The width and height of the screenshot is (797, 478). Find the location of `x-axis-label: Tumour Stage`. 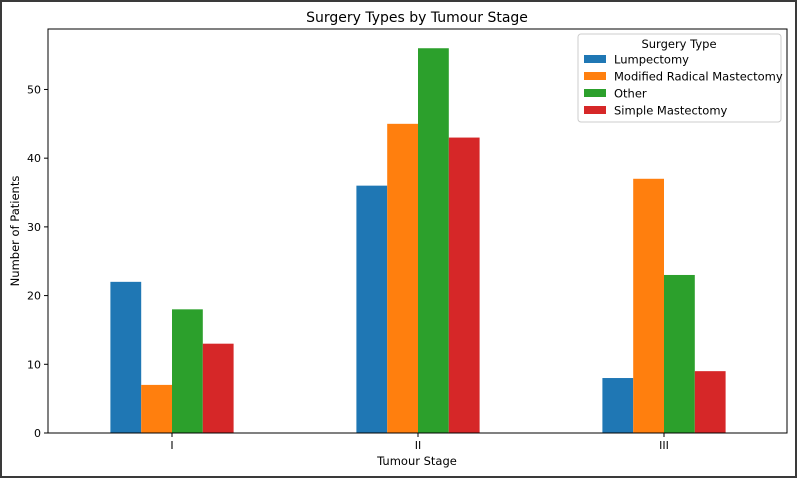

x-axis-label: Tumour Stage is located at coordinates (416, 461).